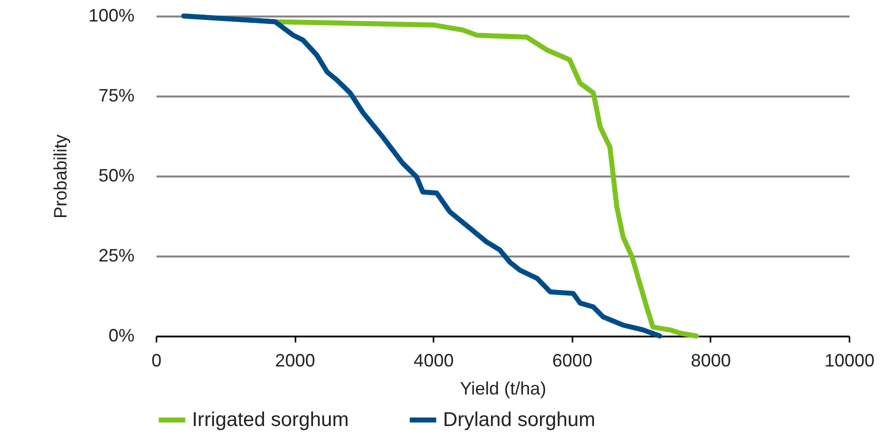 Image resolution: width=895 pixels, height=448 pixels. I want to click on x-tick-label: 2000, so click(295, 360).